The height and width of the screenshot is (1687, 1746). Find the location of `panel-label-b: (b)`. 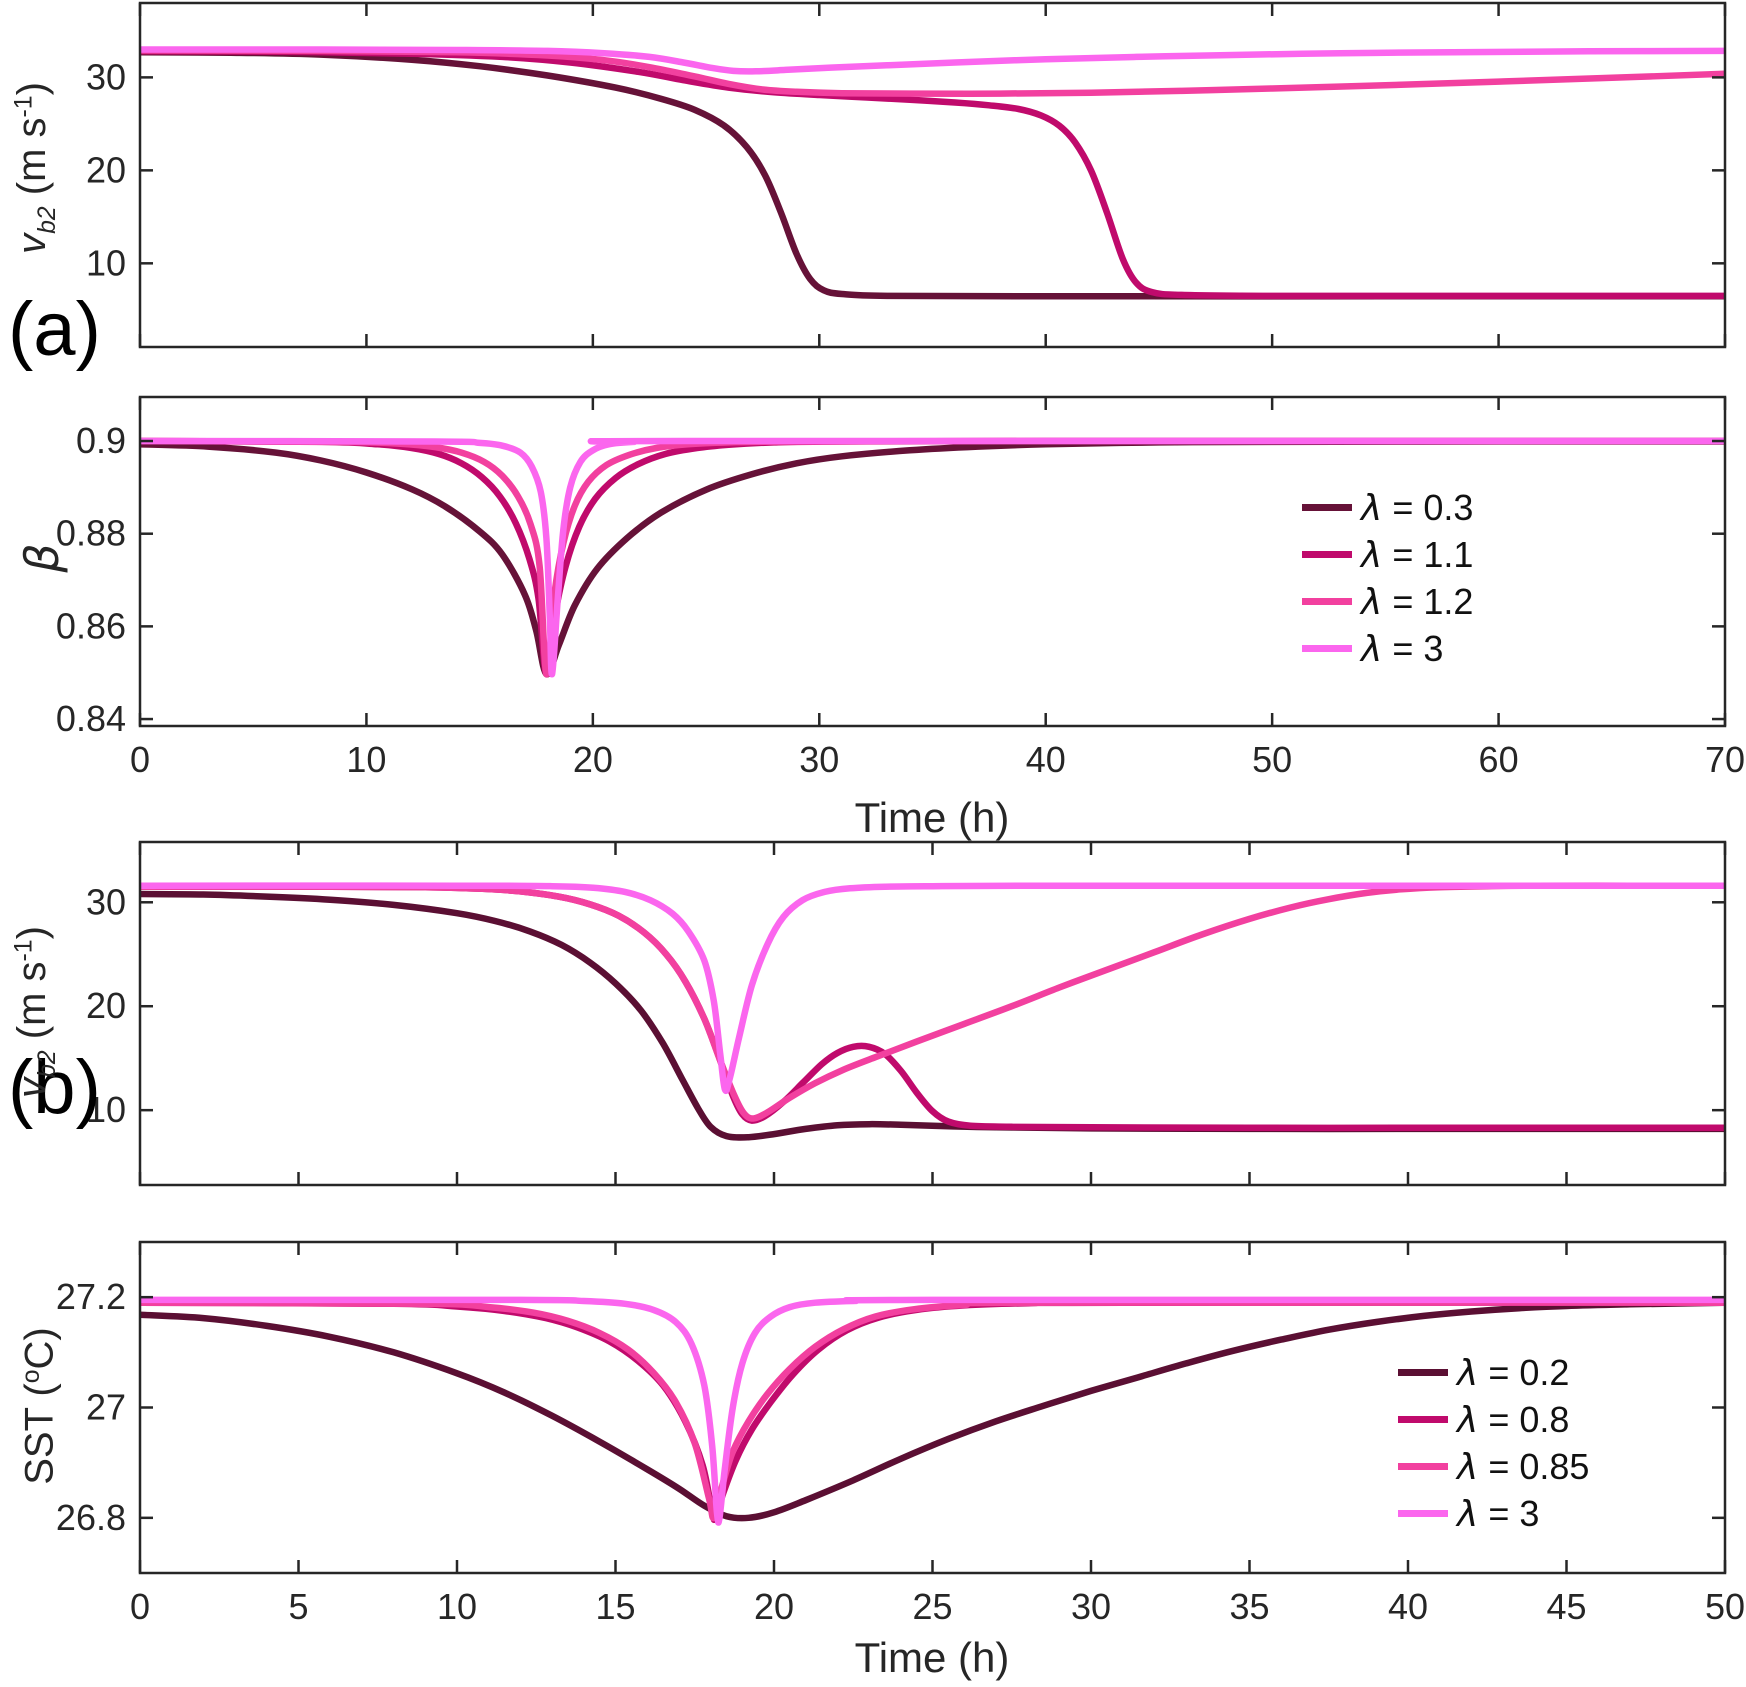

panel-label-b: (b) is located at coordinates (54, 1087).